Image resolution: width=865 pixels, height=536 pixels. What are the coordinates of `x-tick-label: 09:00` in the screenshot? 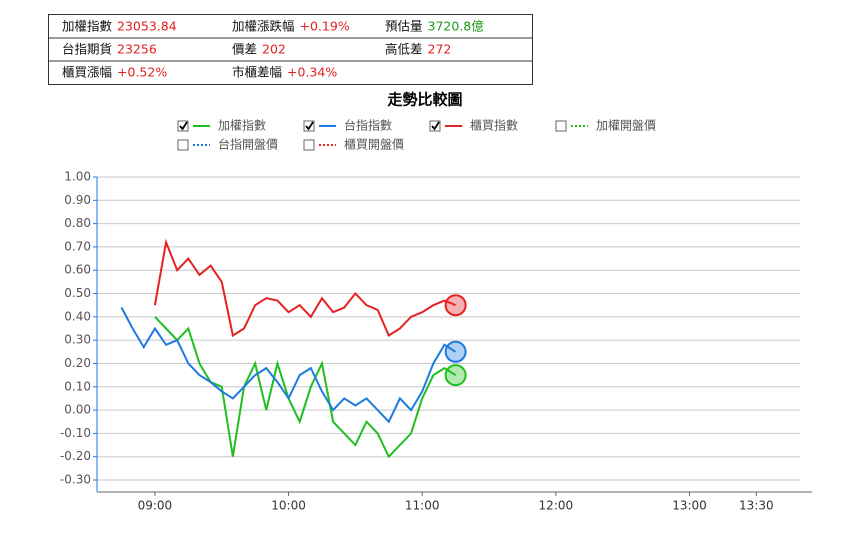 It's located at (155, 506).